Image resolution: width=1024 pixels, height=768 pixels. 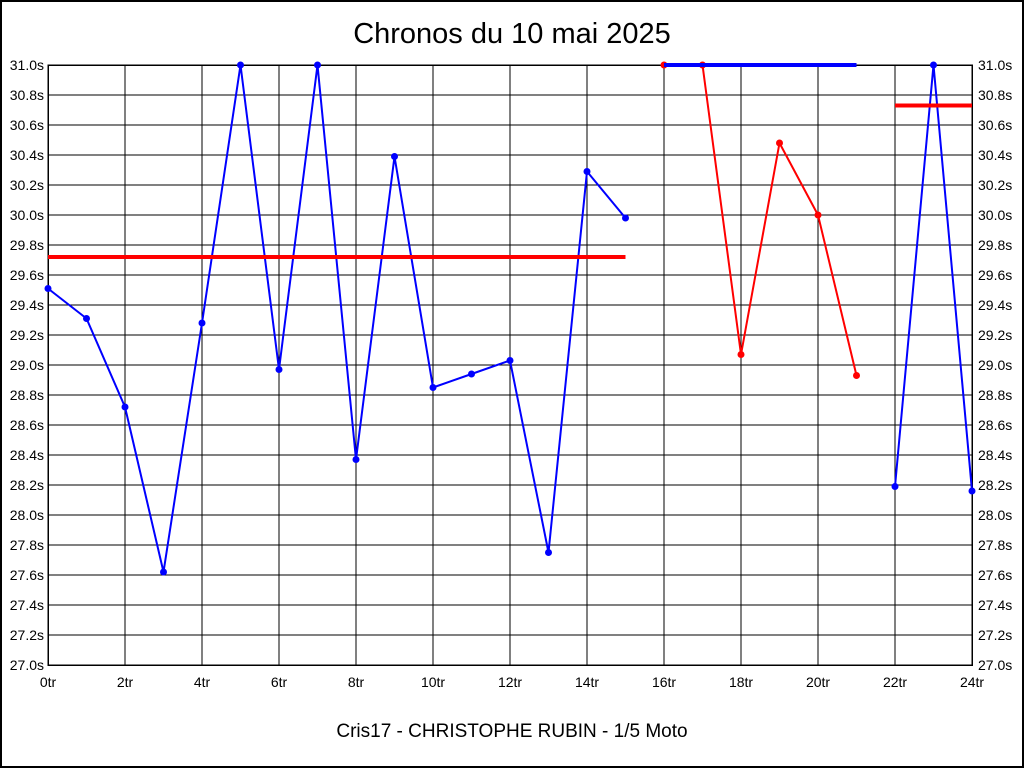 What do you see at coordinates (587, 682) in the screenshot?
I see `x-tick-label: 14tr` at bounding box center [587, 682].